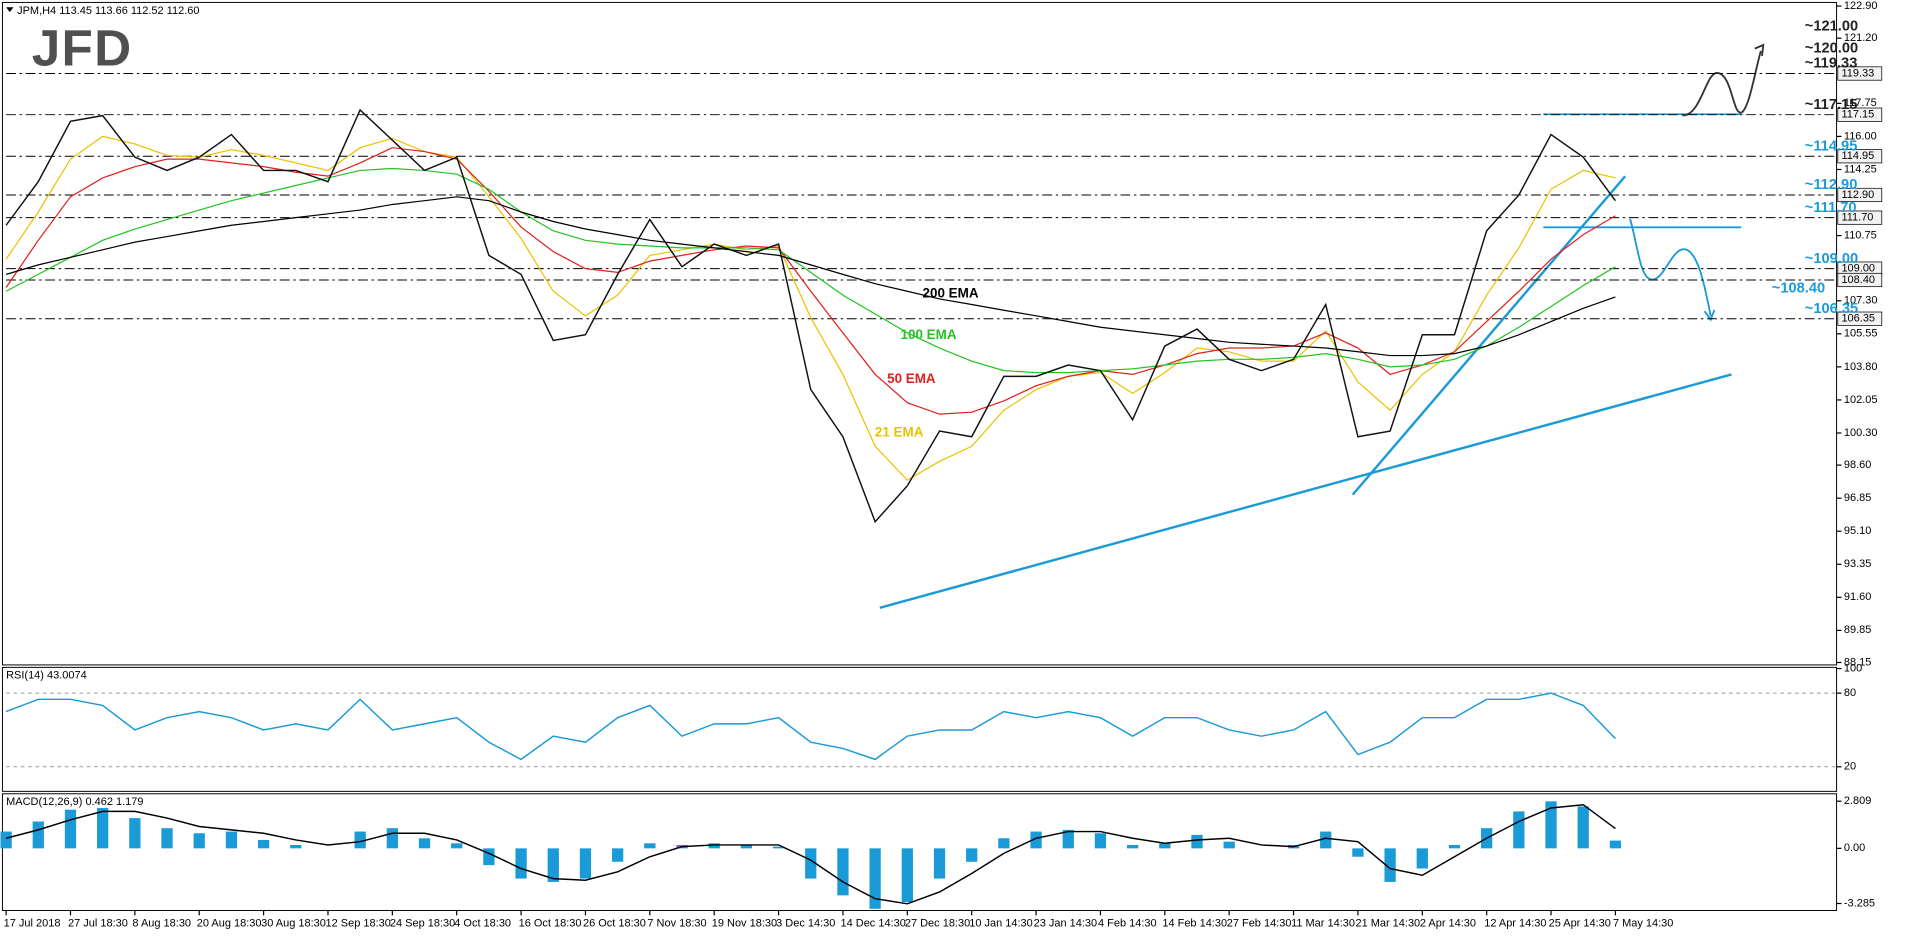 The height and width of the screenshot is (936, 1916). I want to click on y-tick-label: 102.05, so click(1861, 400).